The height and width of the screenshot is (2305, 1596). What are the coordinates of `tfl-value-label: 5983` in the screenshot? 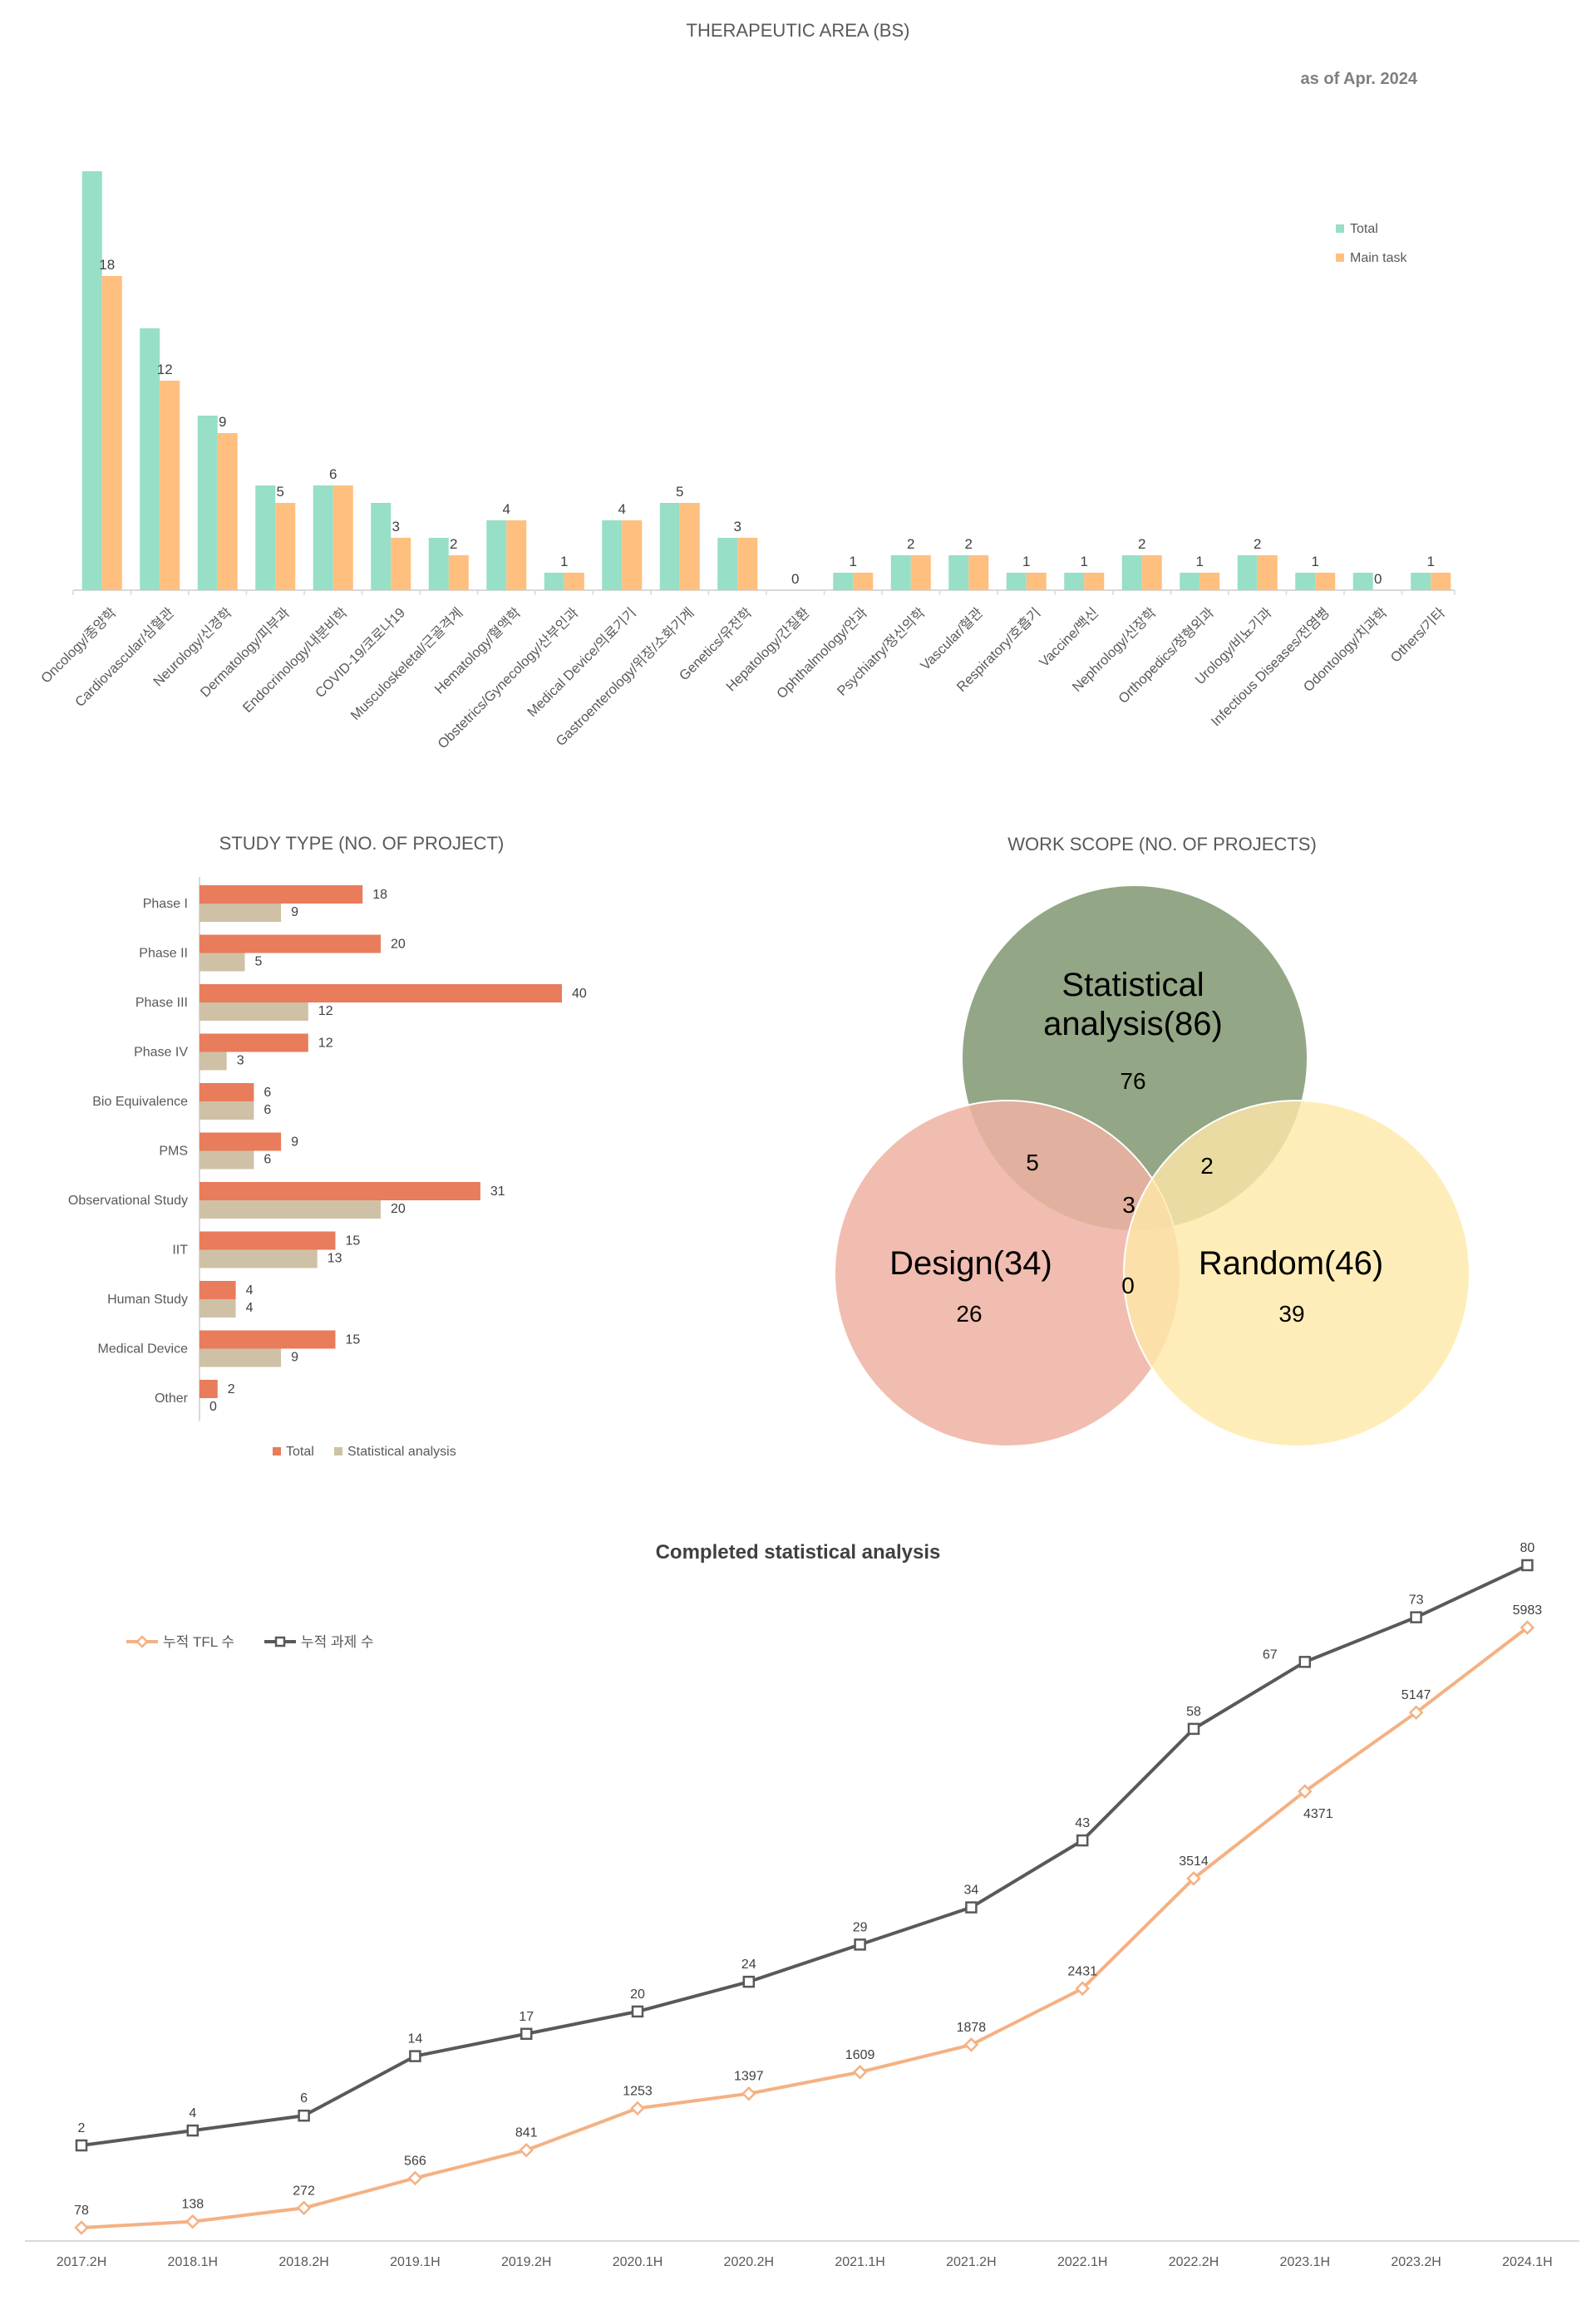 It's located at (1528, 1610).